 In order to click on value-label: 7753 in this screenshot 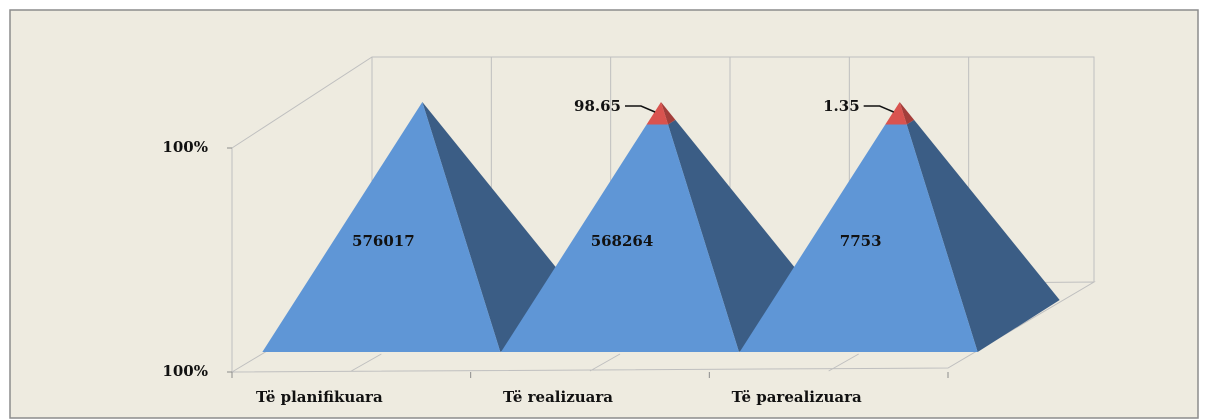, I will do `click(861, 241)`.